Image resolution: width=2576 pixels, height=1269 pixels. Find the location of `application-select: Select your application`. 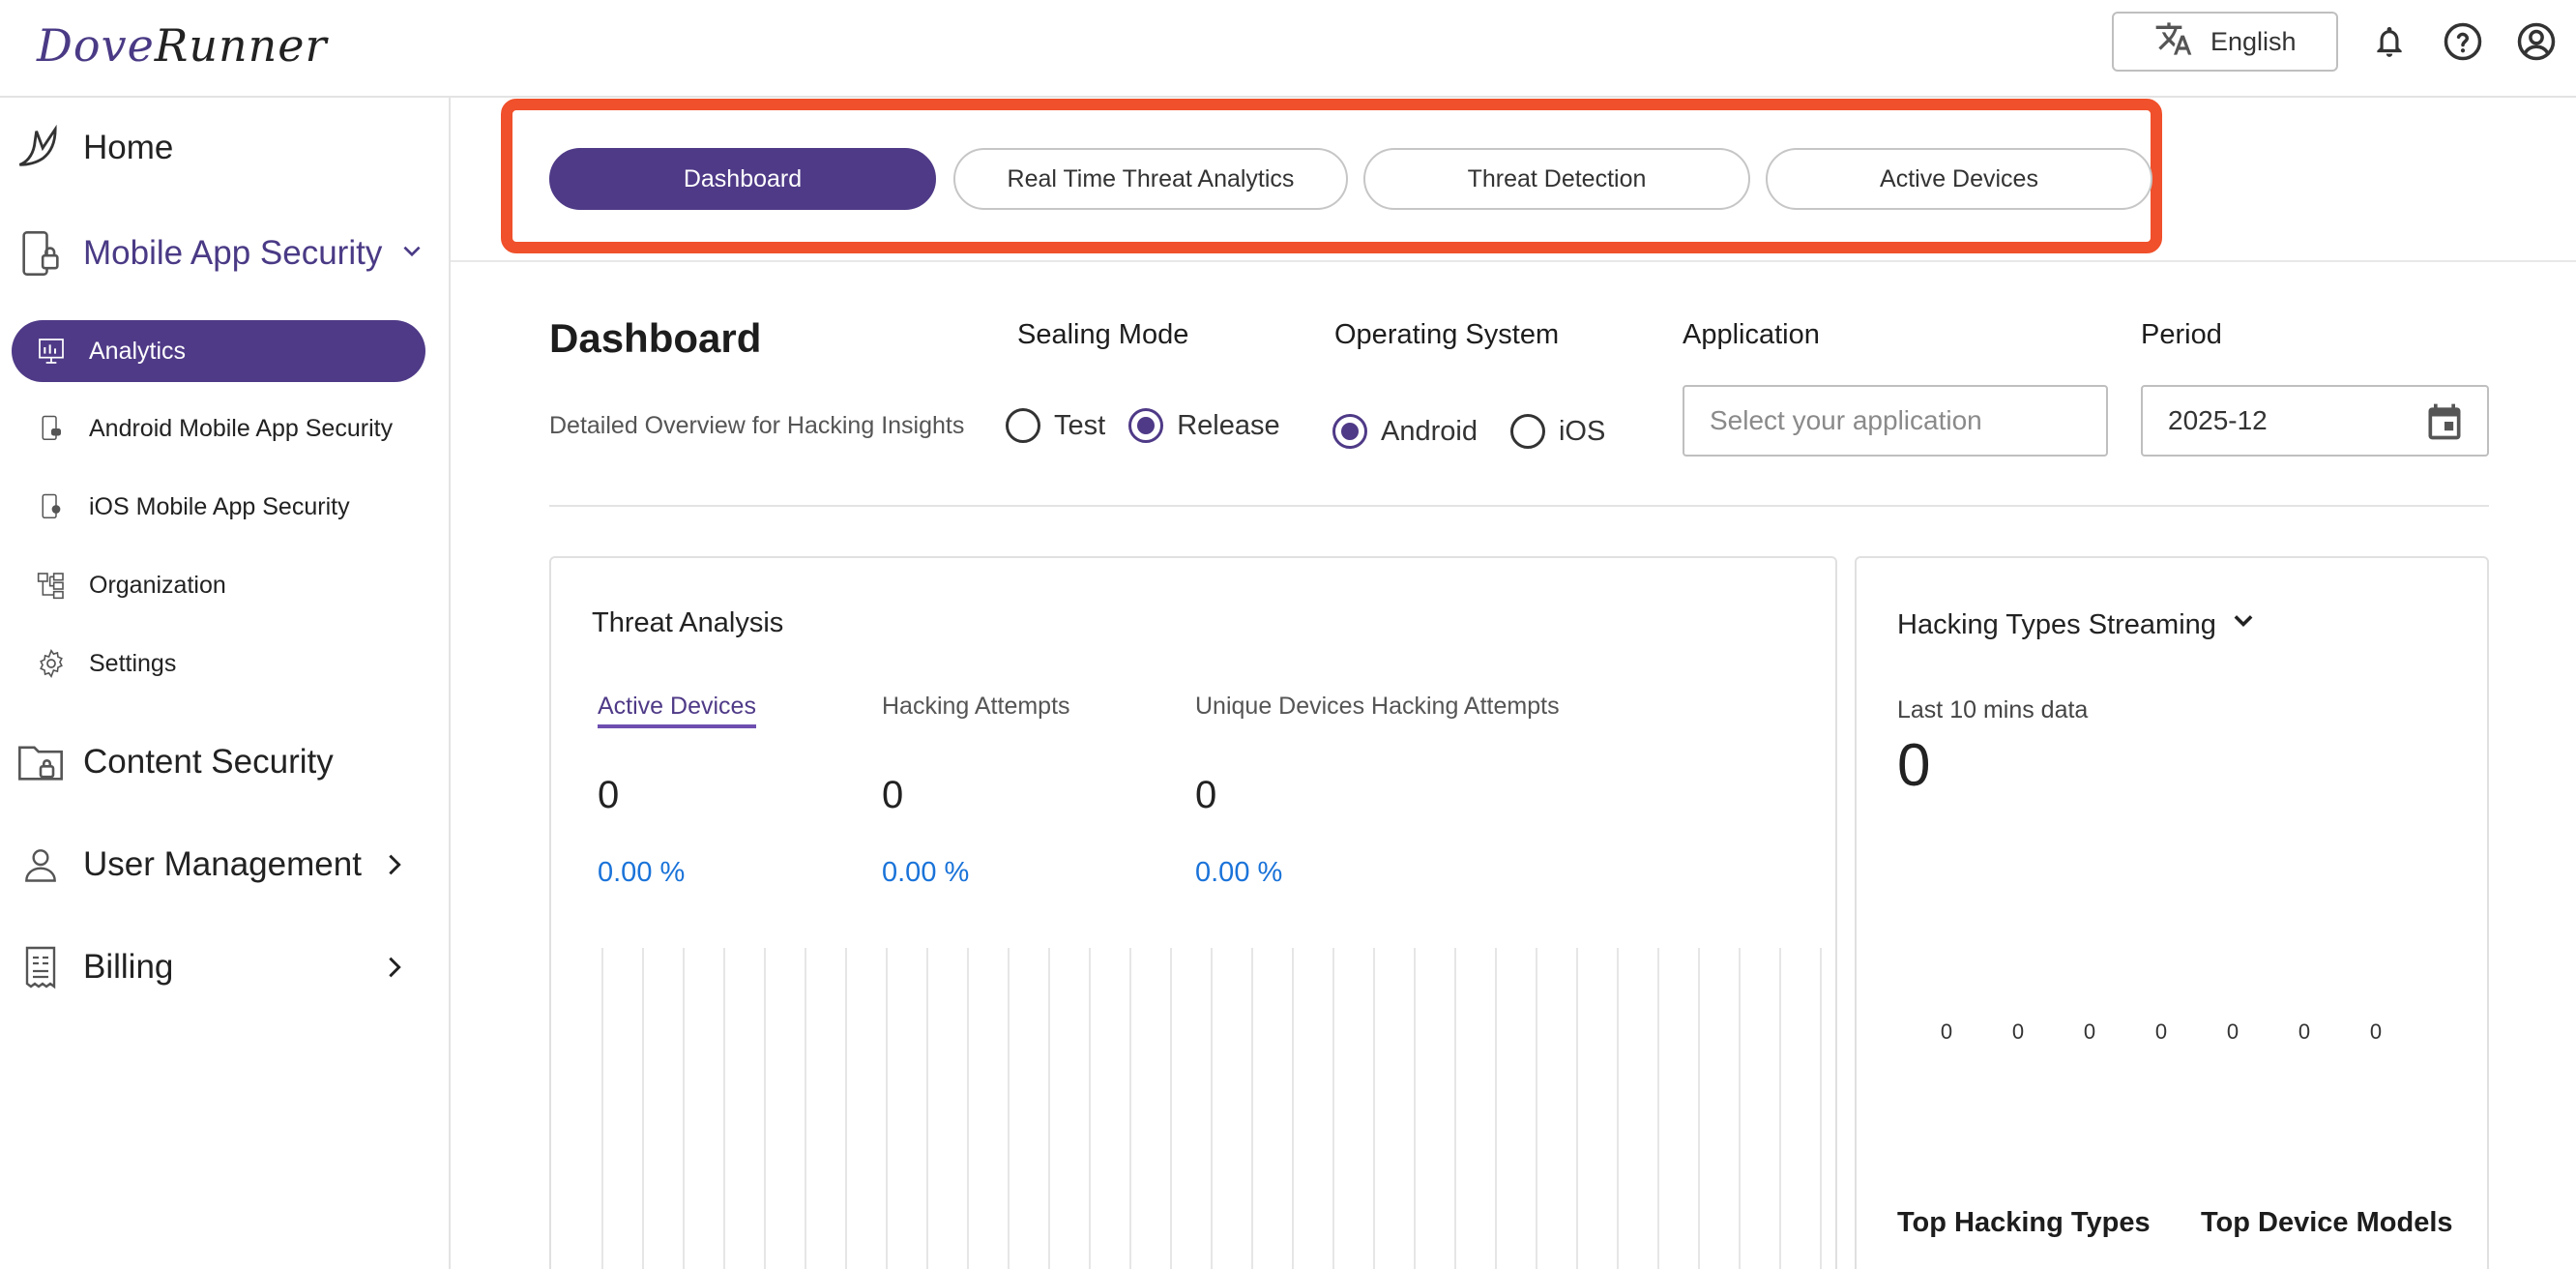

application-select: Select your application is located at coordinates (1895, 421).